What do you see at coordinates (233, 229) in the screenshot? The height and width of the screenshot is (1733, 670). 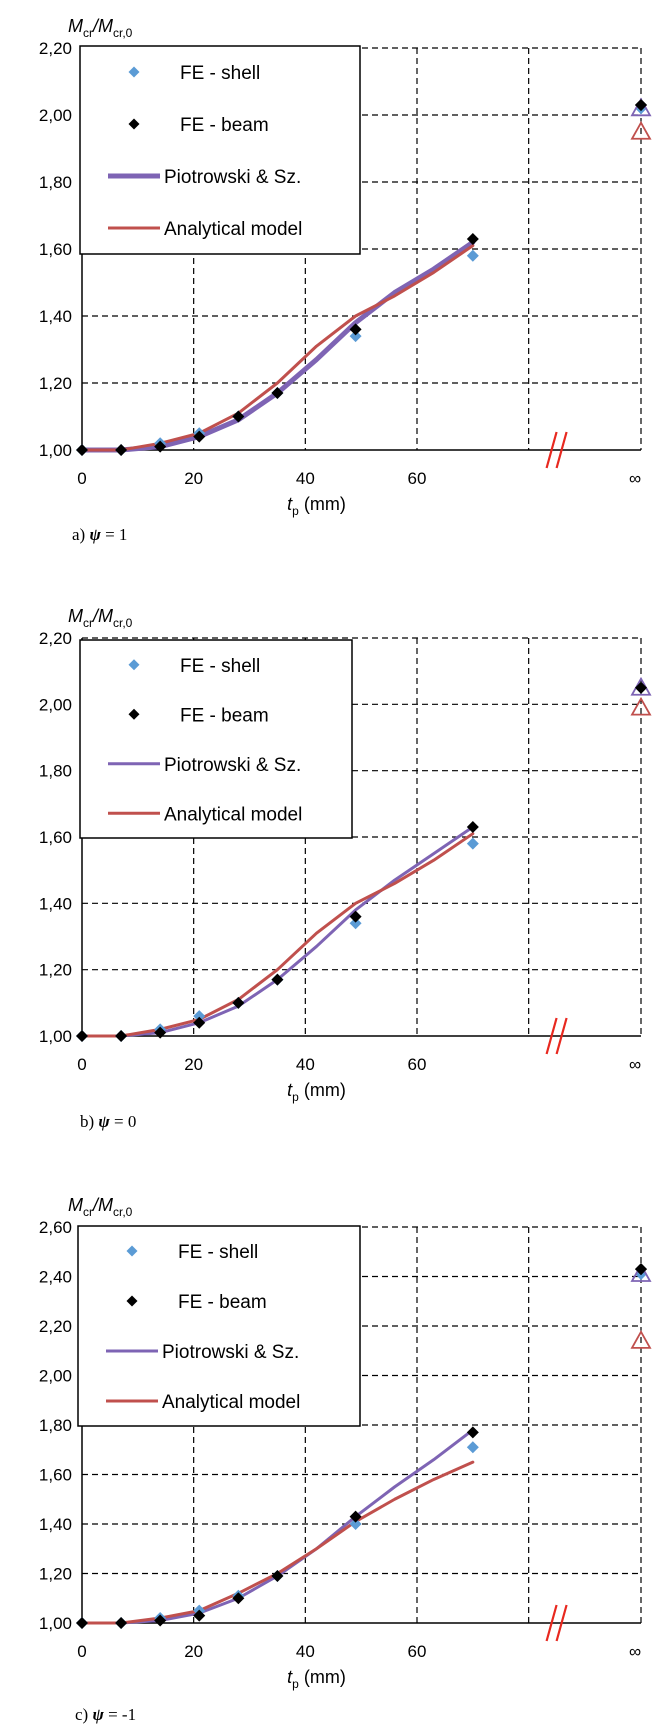 I see `legend-label: Analytical model` at bounding box center [233, 229].